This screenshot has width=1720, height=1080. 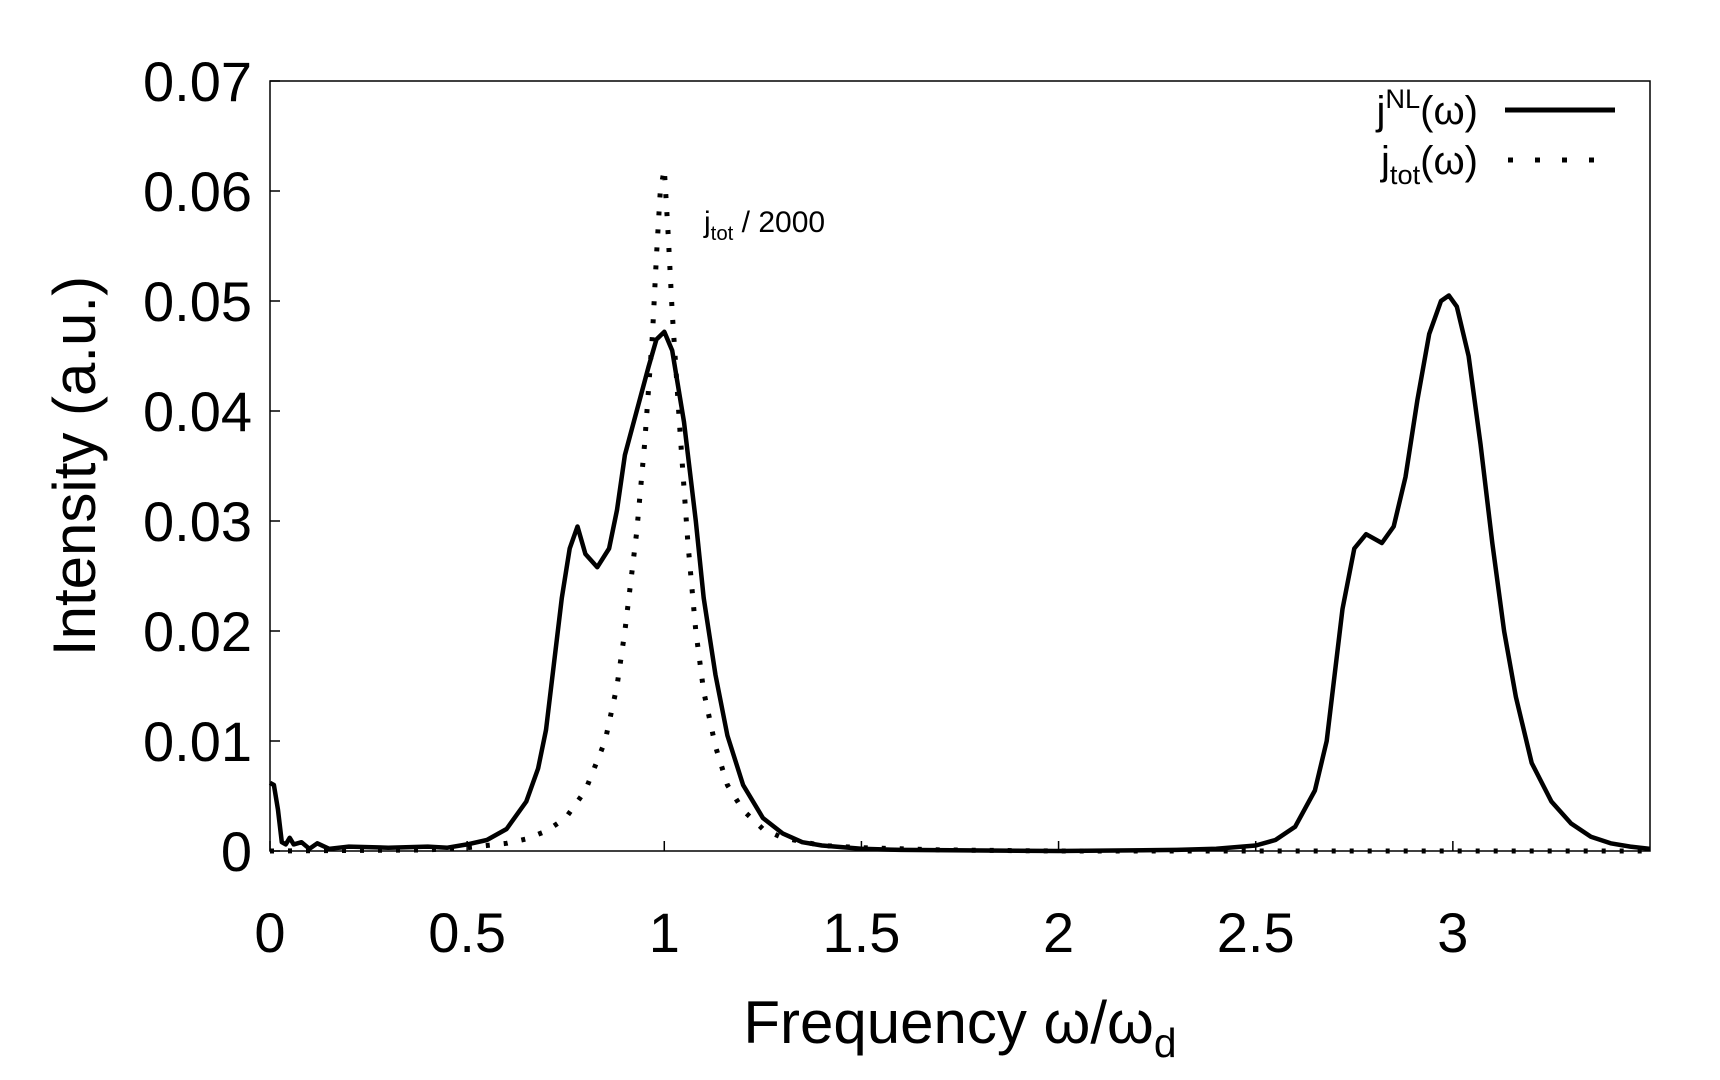 What do you see at coordinates (1452, 932) in the screenshot?
I see `x-tick-label: 3` at bounding box center [1452, 932].